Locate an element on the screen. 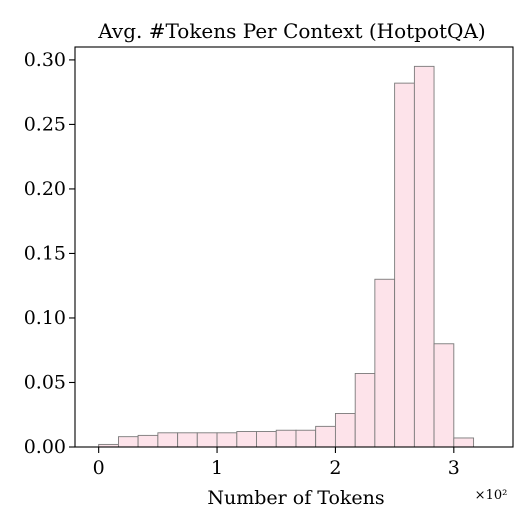 Image resolution: width=532 pixels, height=532 pixels. y-tick-label: 0.20 is located at coordinates (45, 189).